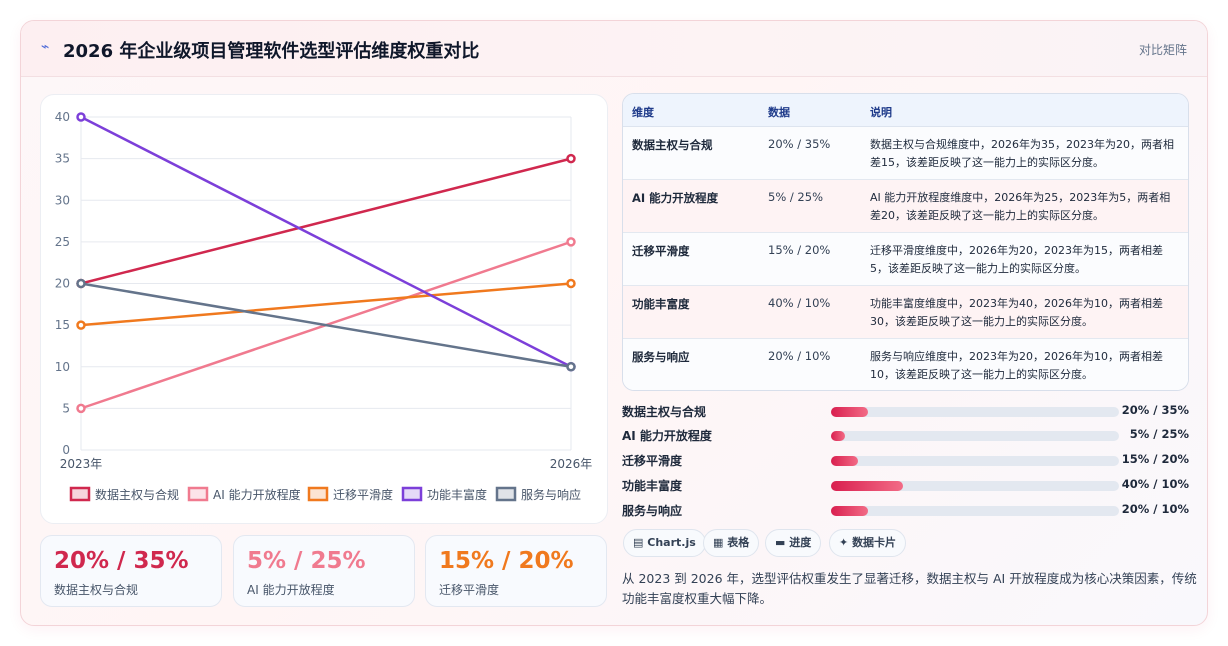 This screenshot has height=646, width=1228. I want to click on cell-data: 20% / 10%, so click(799, 356).